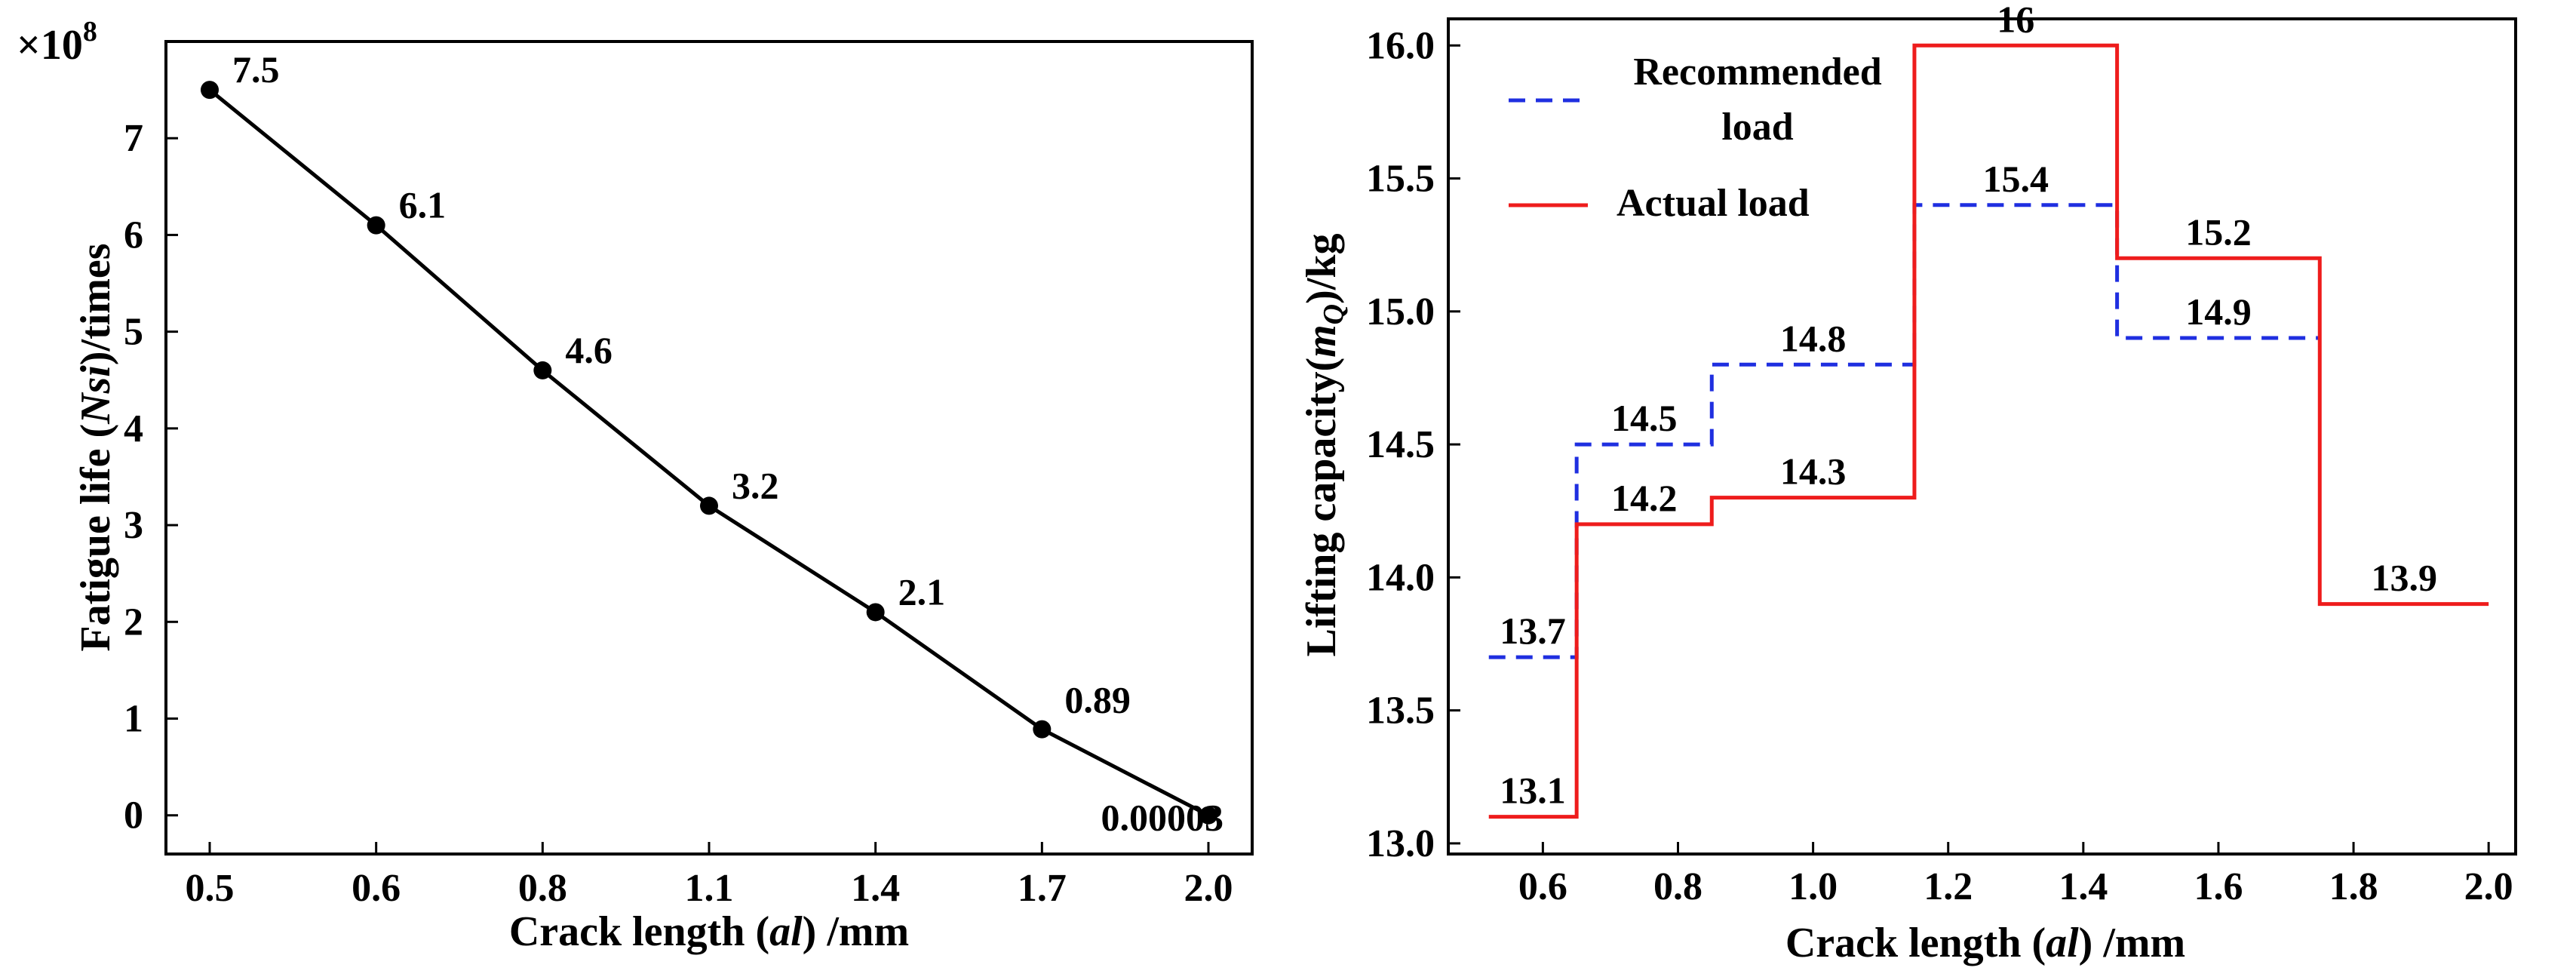 The height and width of the screenshot is (980, 2576). What do you see at coordinates (1208, 888) in the screenshot?
I see `left-x-tick-label: 2.0` at bounding box center [1208, 888].